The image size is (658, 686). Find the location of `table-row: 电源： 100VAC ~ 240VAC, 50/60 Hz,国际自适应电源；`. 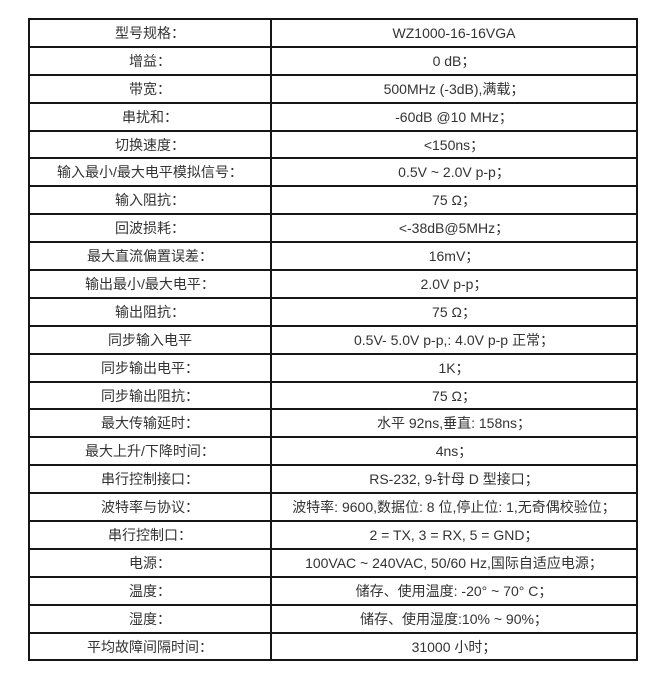

table-row: 电源： 100VAC ~ 240VAC, 50/60 Hz,国际自适应电源； is located at coordinates (333, 562).